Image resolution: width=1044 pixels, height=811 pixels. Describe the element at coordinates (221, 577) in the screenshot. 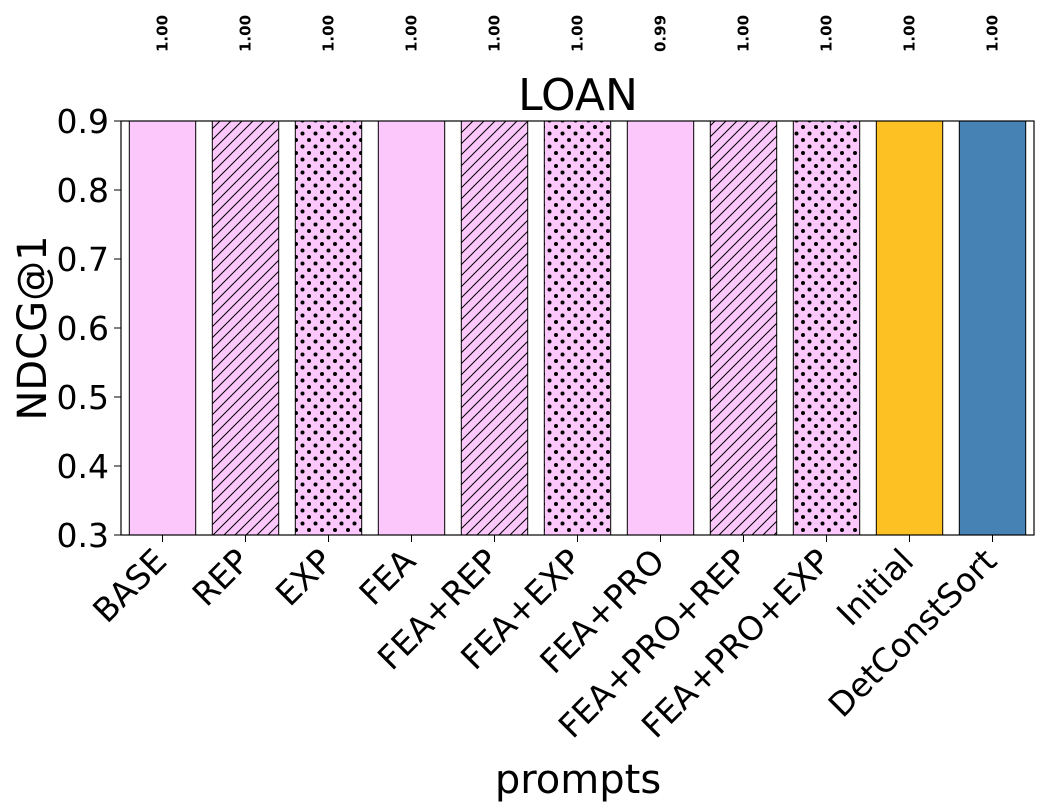

I see `x-tick-label: REP` at that location.